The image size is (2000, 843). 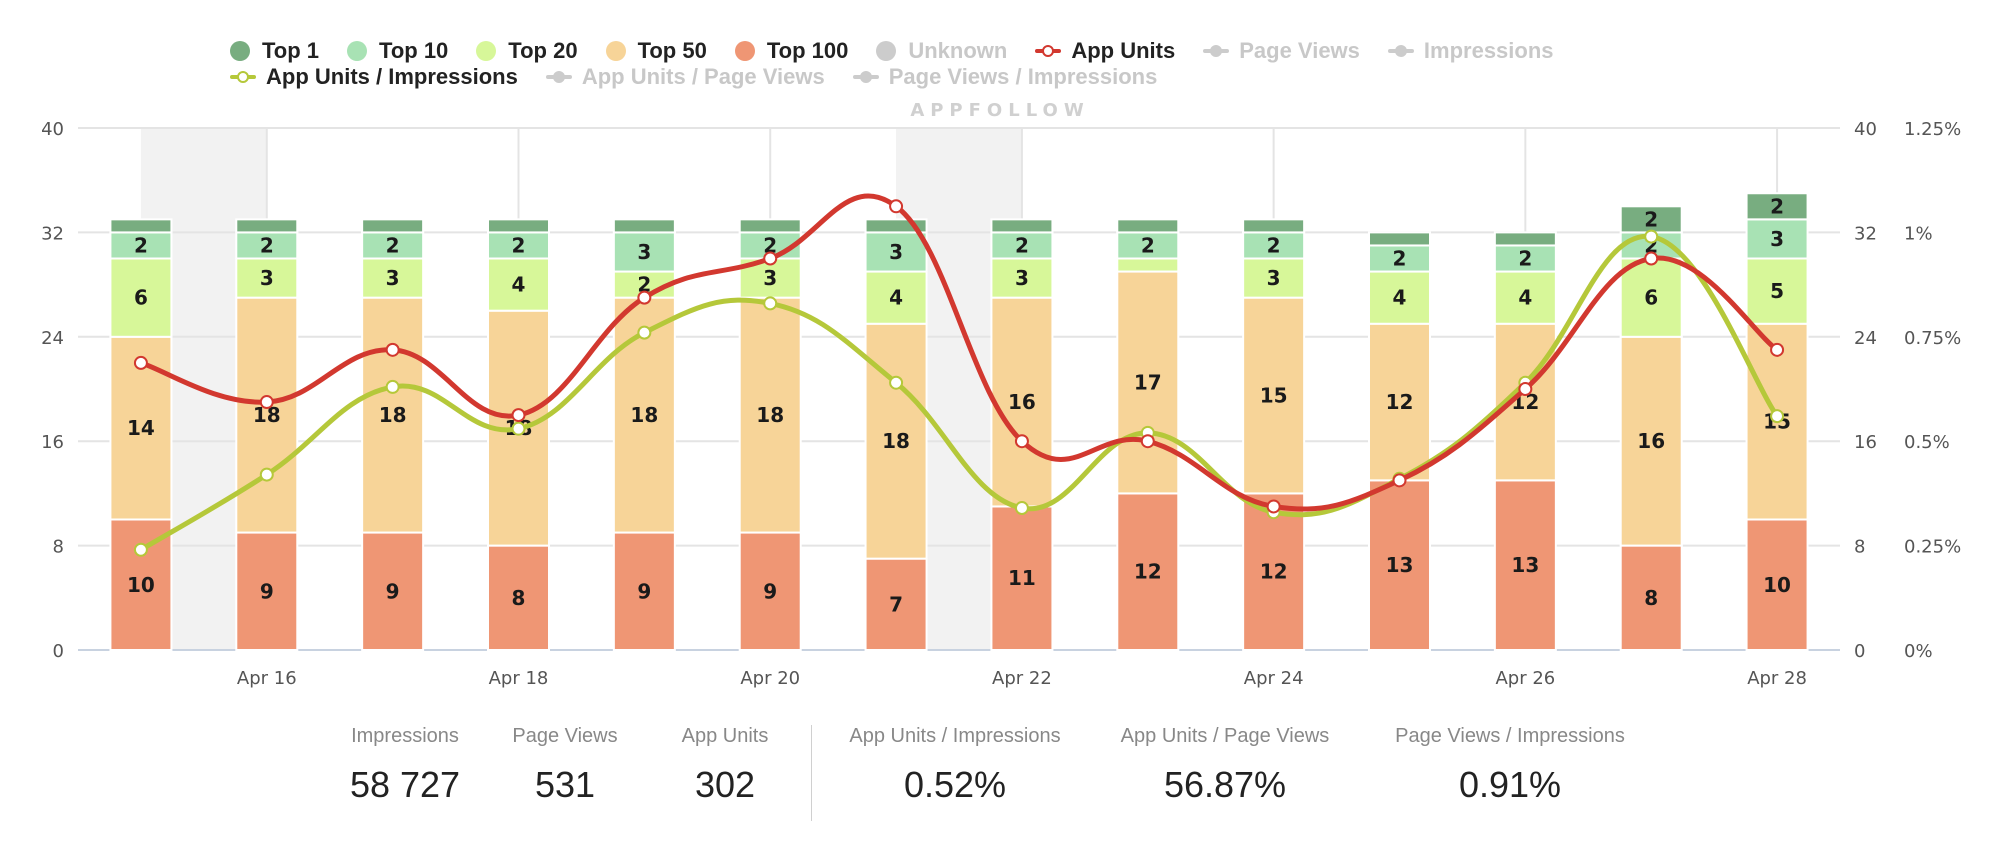 What do you see at coordinates (1400, 402) in the screenshot?
I see `bar-data-label: 12` at bounding box center [1400, 402].